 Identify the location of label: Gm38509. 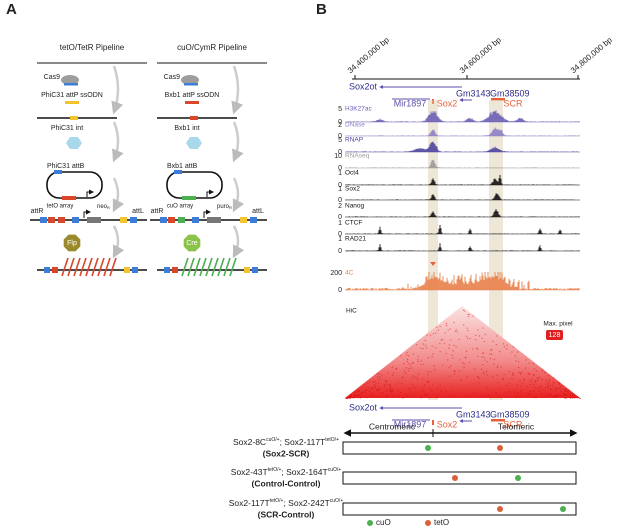
(510, 93).